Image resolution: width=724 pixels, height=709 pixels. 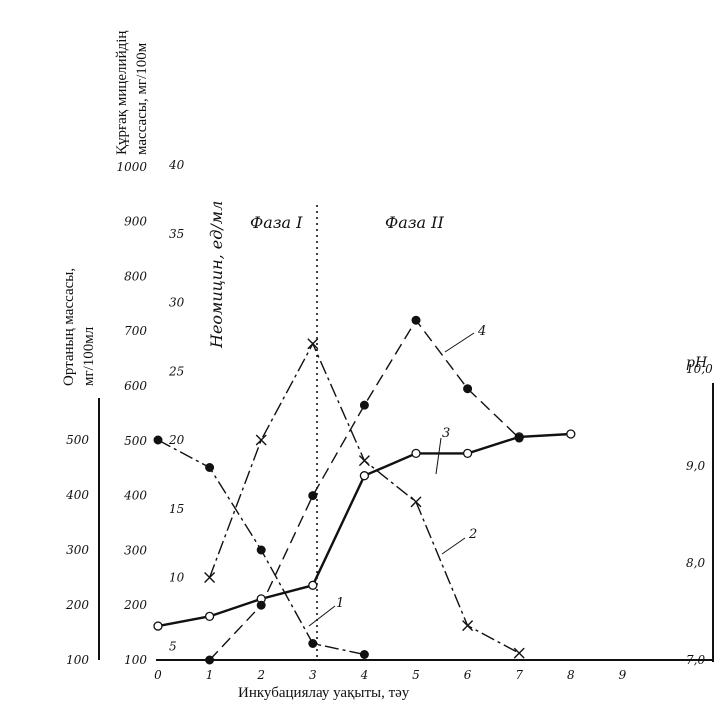 I want to click on x-tick-label: 6, so click(x=468, y=675).